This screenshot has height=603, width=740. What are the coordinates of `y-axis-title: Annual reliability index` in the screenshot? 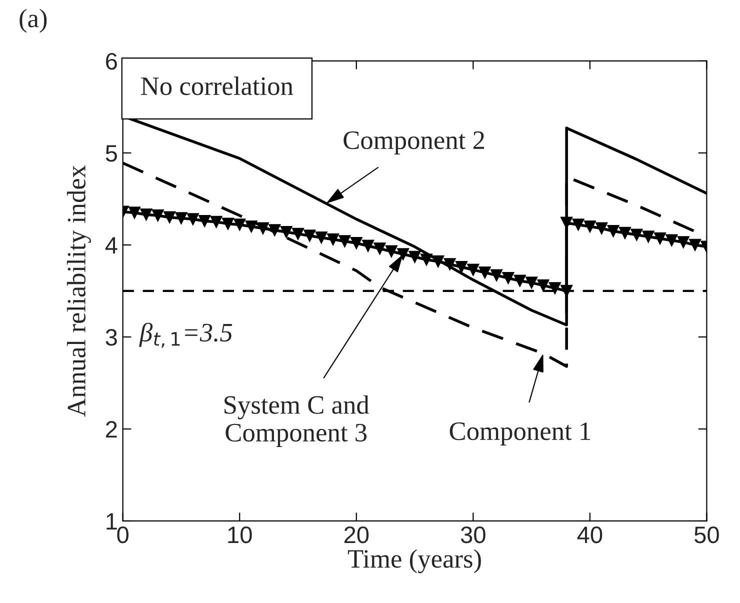 It's located at (78, 291).